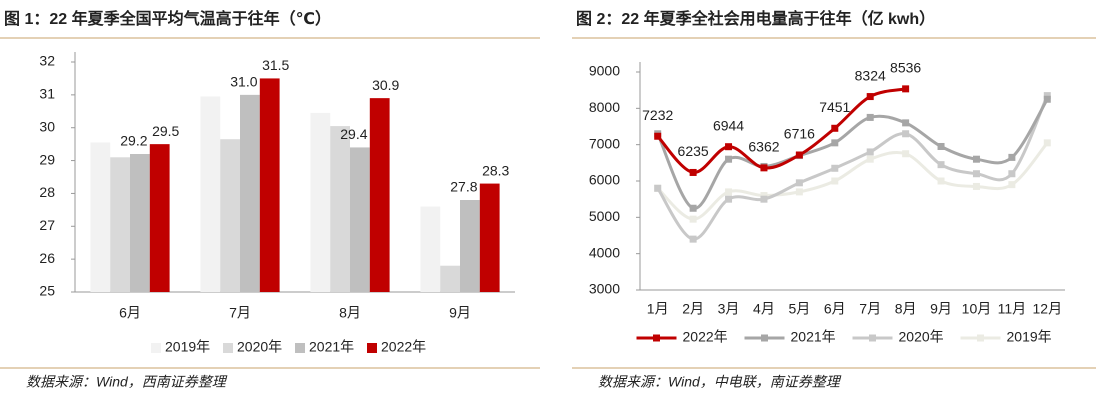  Describe the element at coordinates (799, 309) in the screenshot. I see `x-tick-label: 5月` at that location.